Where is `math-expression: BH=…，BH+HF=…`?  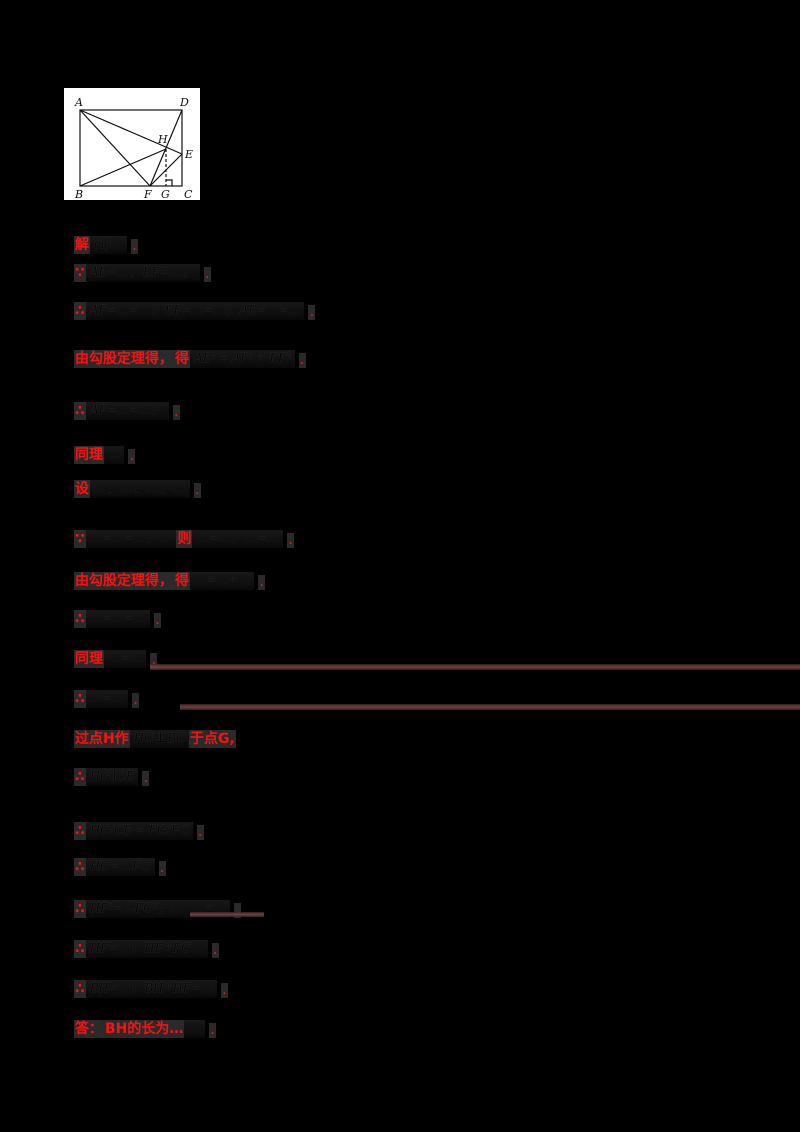
math-expression: BH=…，BH+HF=… is located at coordinates (151, 989).